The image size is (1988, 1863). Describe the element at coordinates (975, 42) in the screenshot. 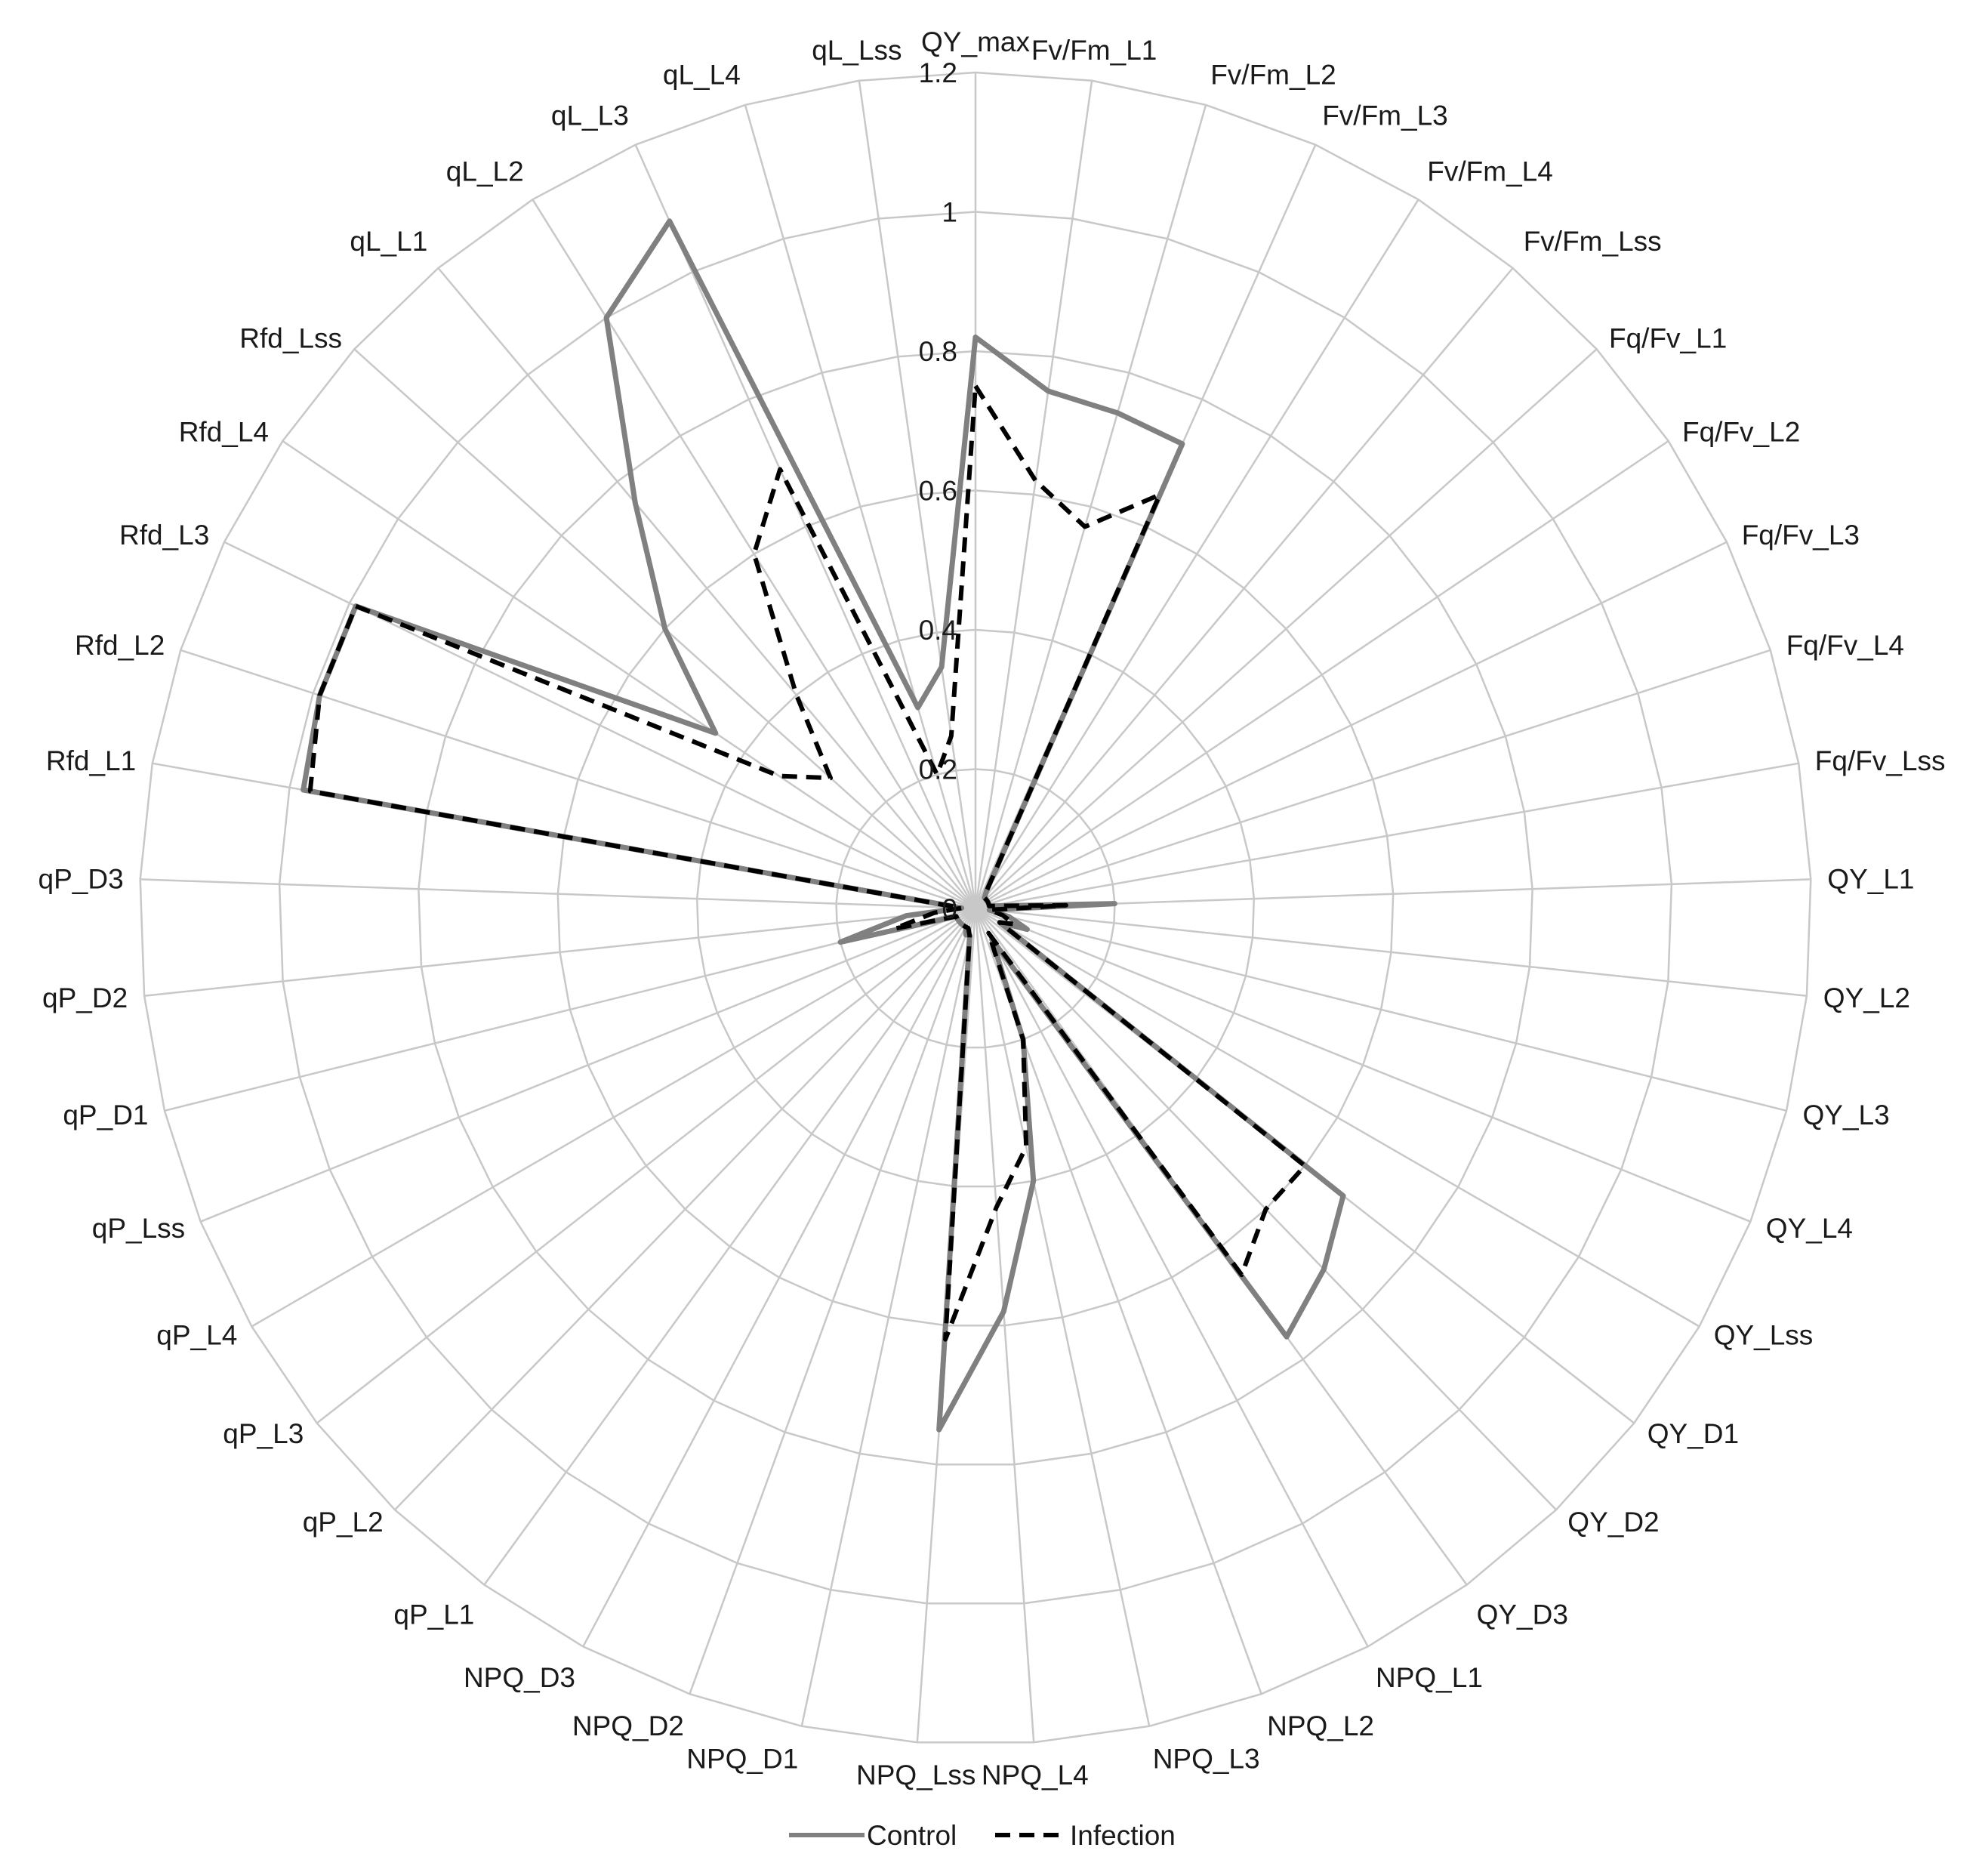

I see `category-label: QY_max` at that location.